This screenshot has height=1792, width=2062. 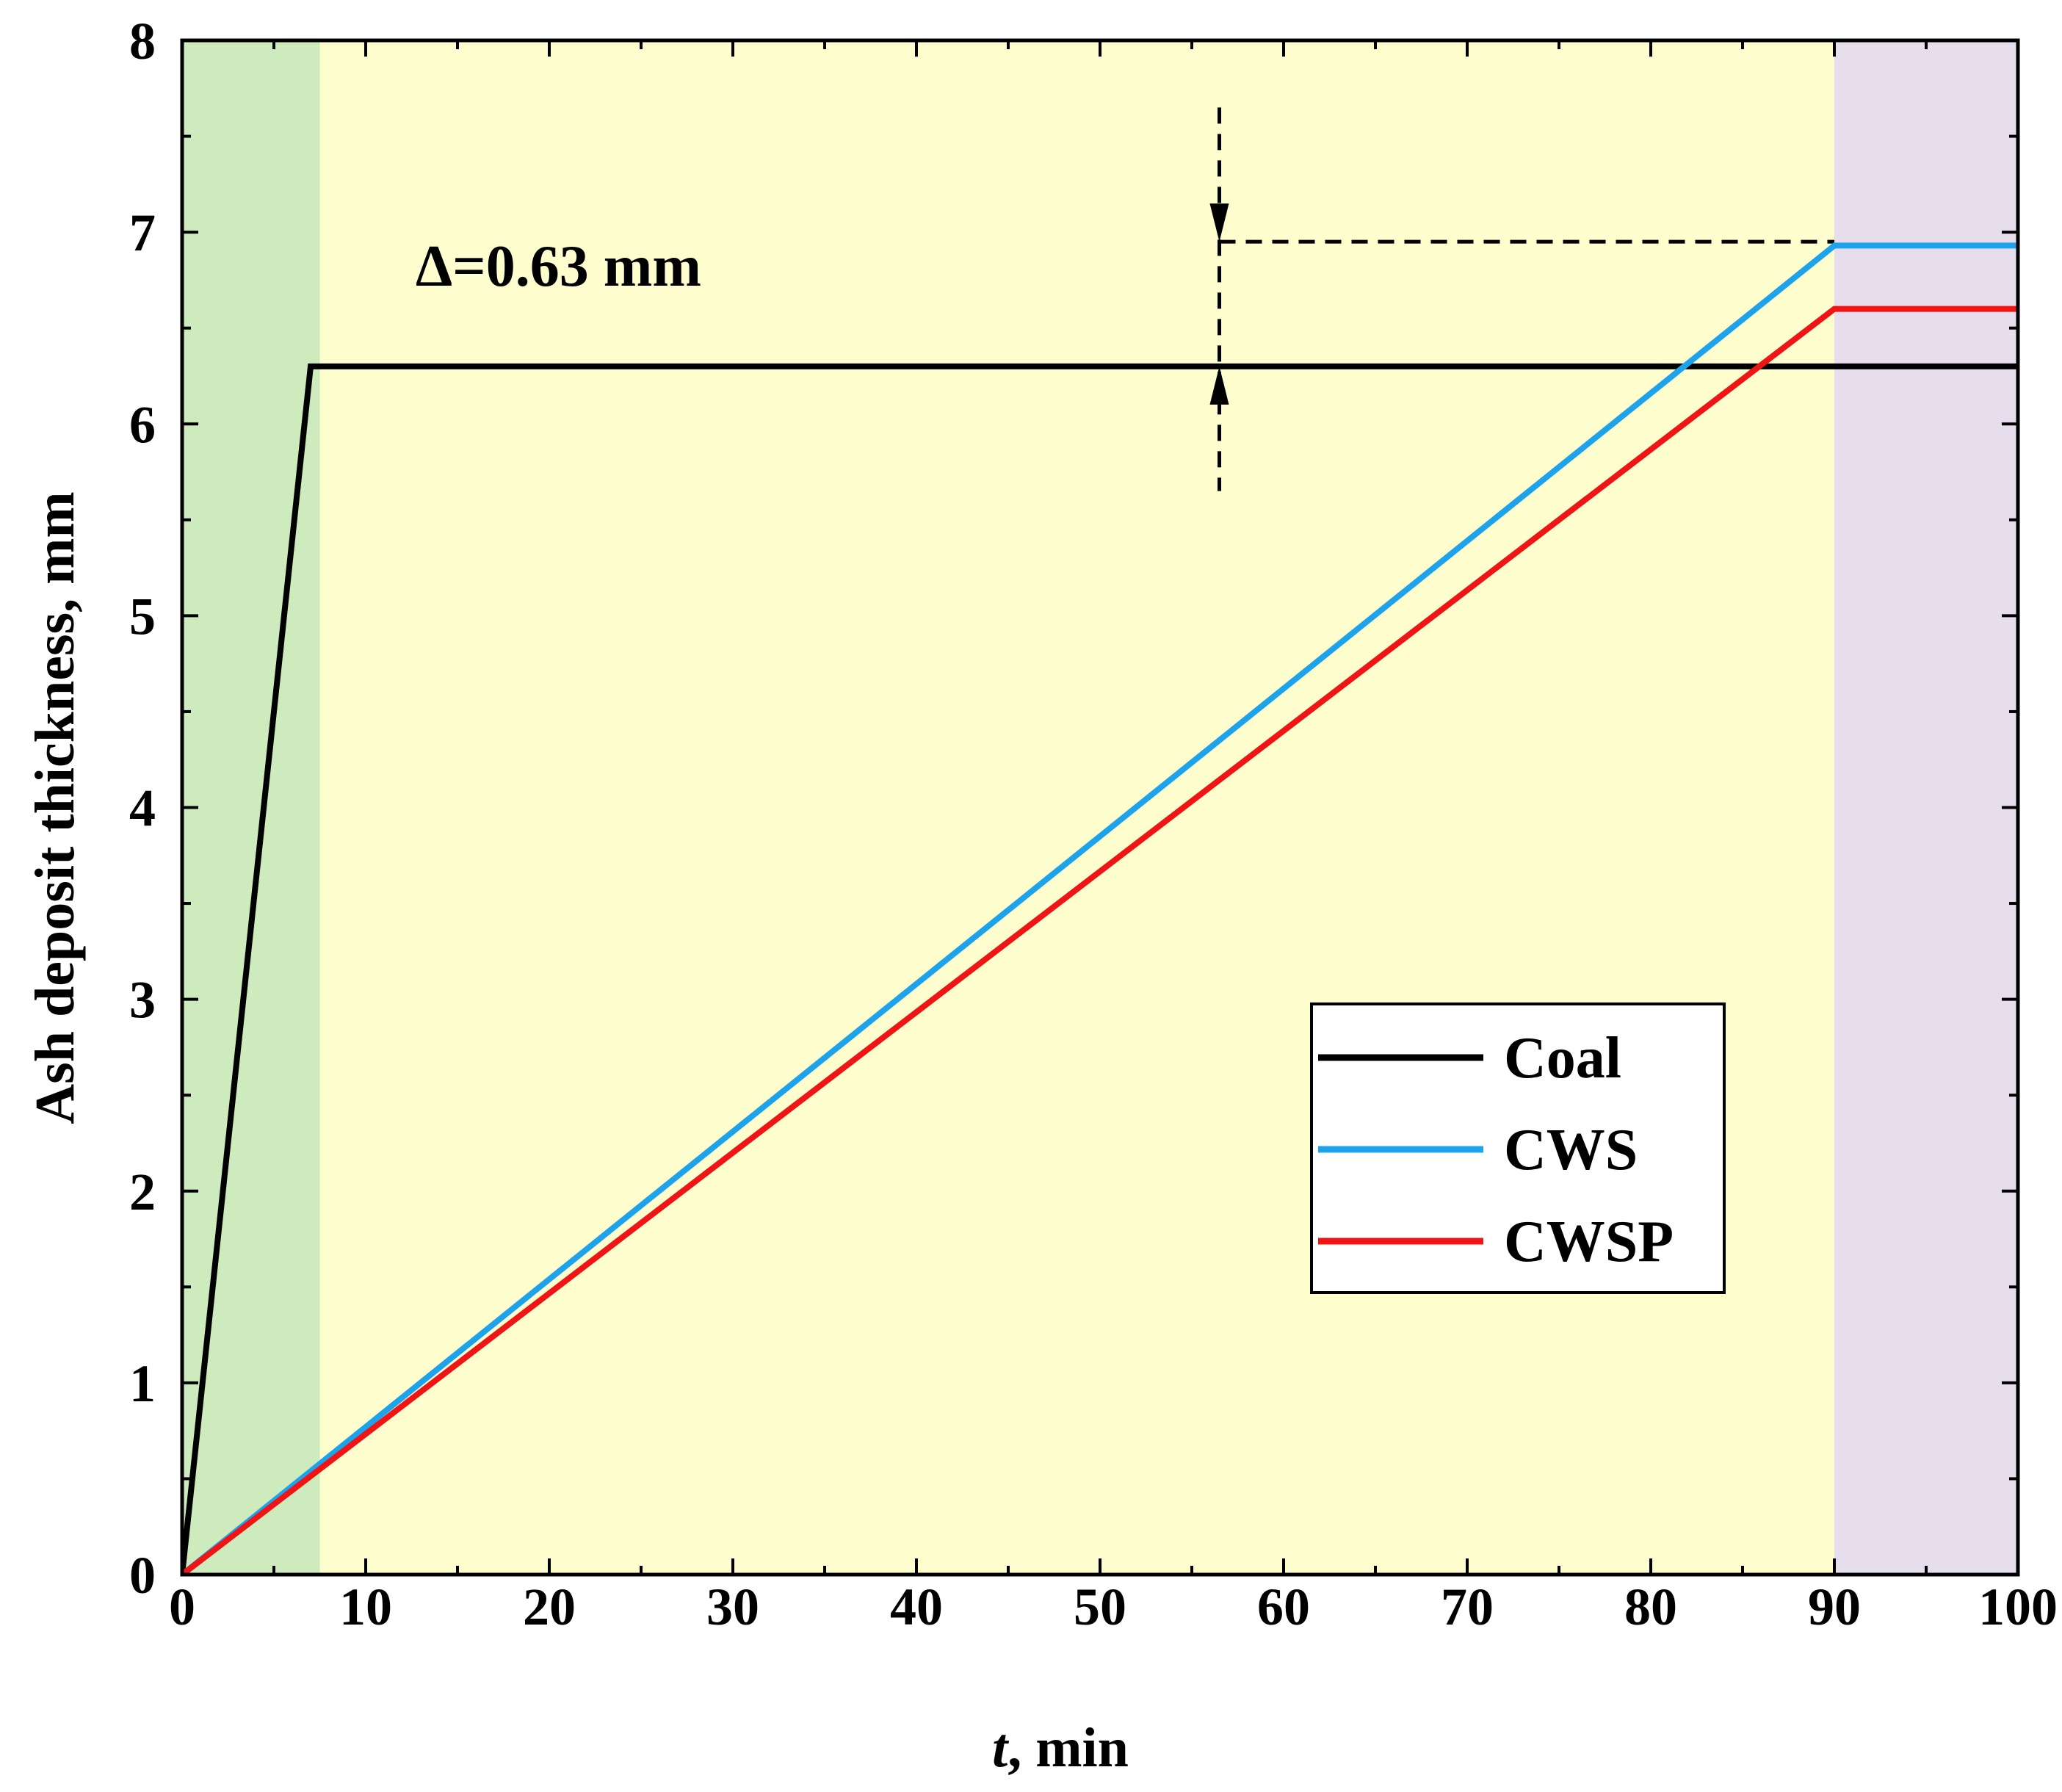 What do you see at coordinates (142, 232) in the screenshot?
I see `y-tick-label: 7` at bounding box center [142, 232].